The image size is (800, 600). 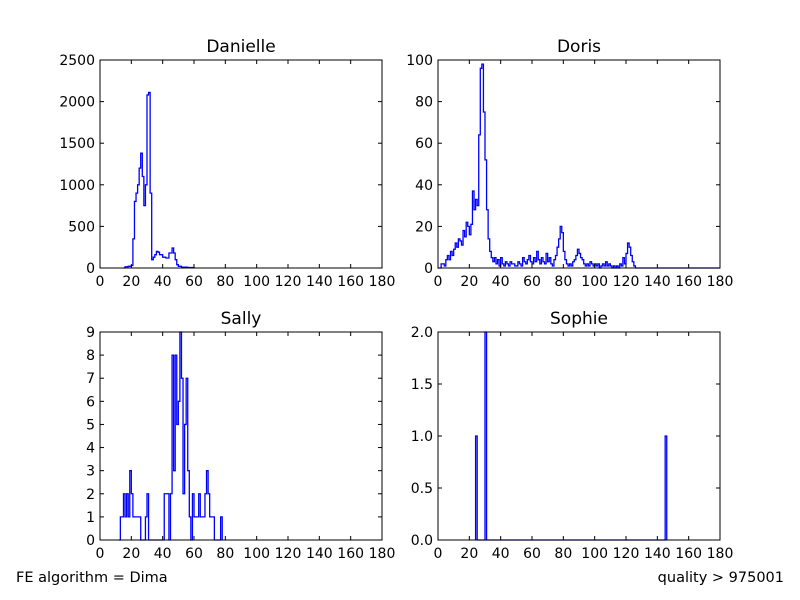 I want to click on y-tick-label: 500, so click(x=81, y=227).